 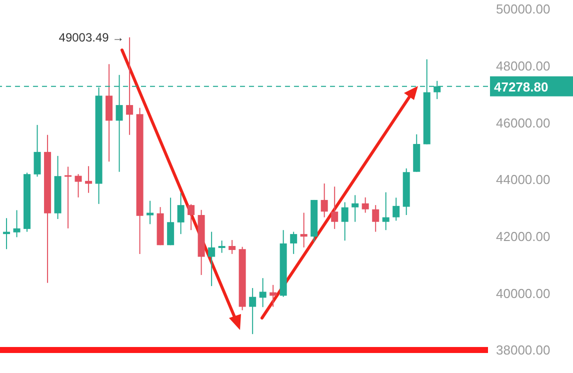 What do you see at coordinates (521, 86) in the screenshot?
I see `ref-line-label: 47278.80` at bounding box center [521, 86].